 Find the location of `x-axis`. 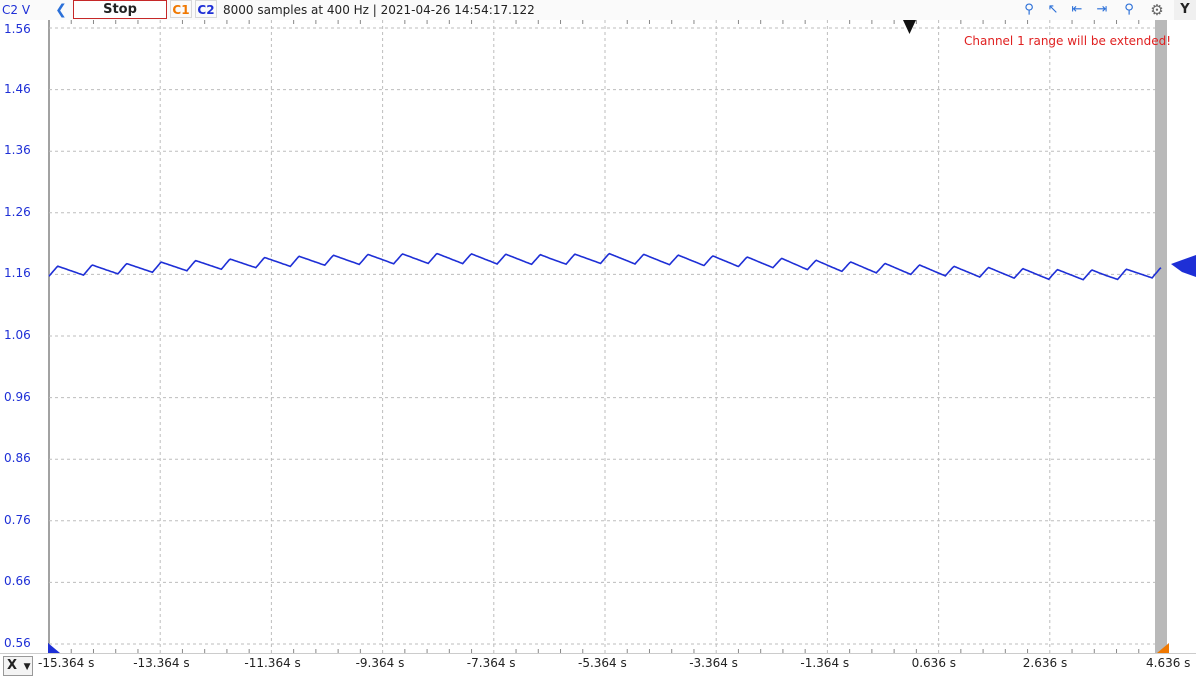

x-axis is located at coordinates (598, 667).